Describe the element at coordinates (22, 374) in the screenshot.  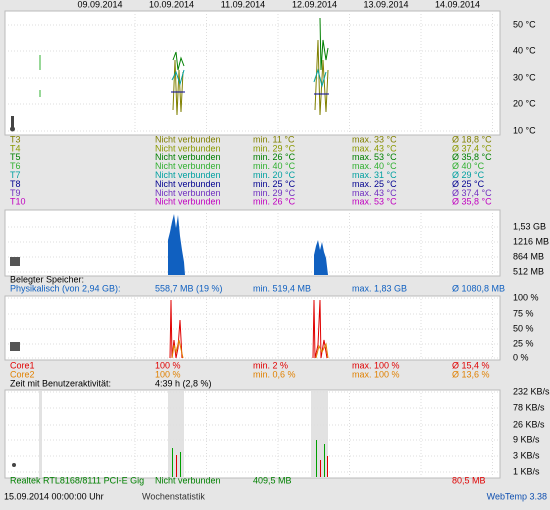
I see `row-cell: Core2` at that location.